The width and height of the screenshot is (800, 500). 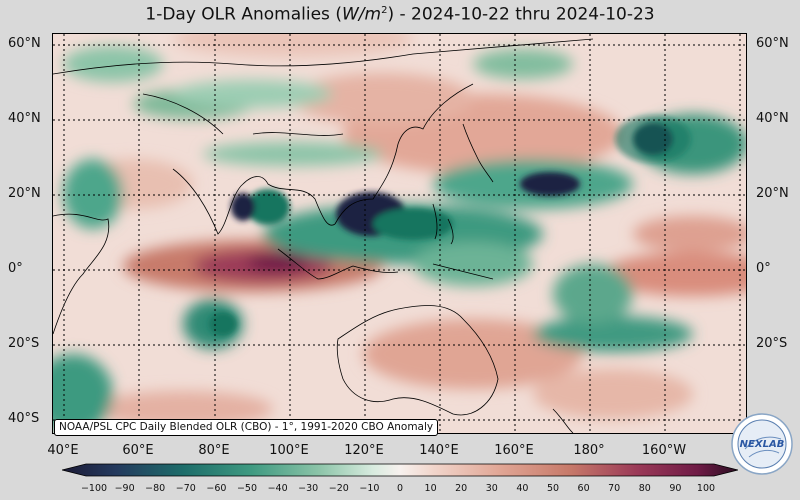 I want to click on lon-label-40e: 40°E, so click(x=63, y=450).